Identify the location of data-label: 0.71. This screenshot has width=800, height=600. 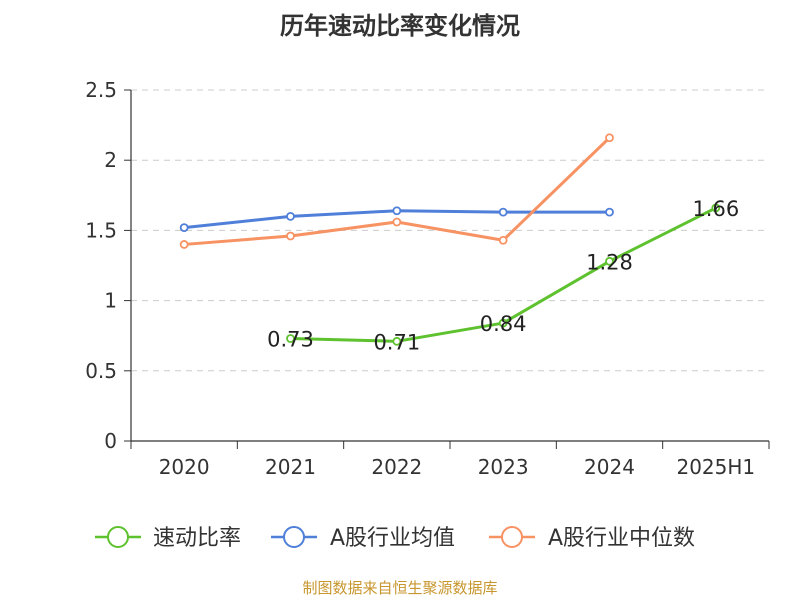
(396, 342).